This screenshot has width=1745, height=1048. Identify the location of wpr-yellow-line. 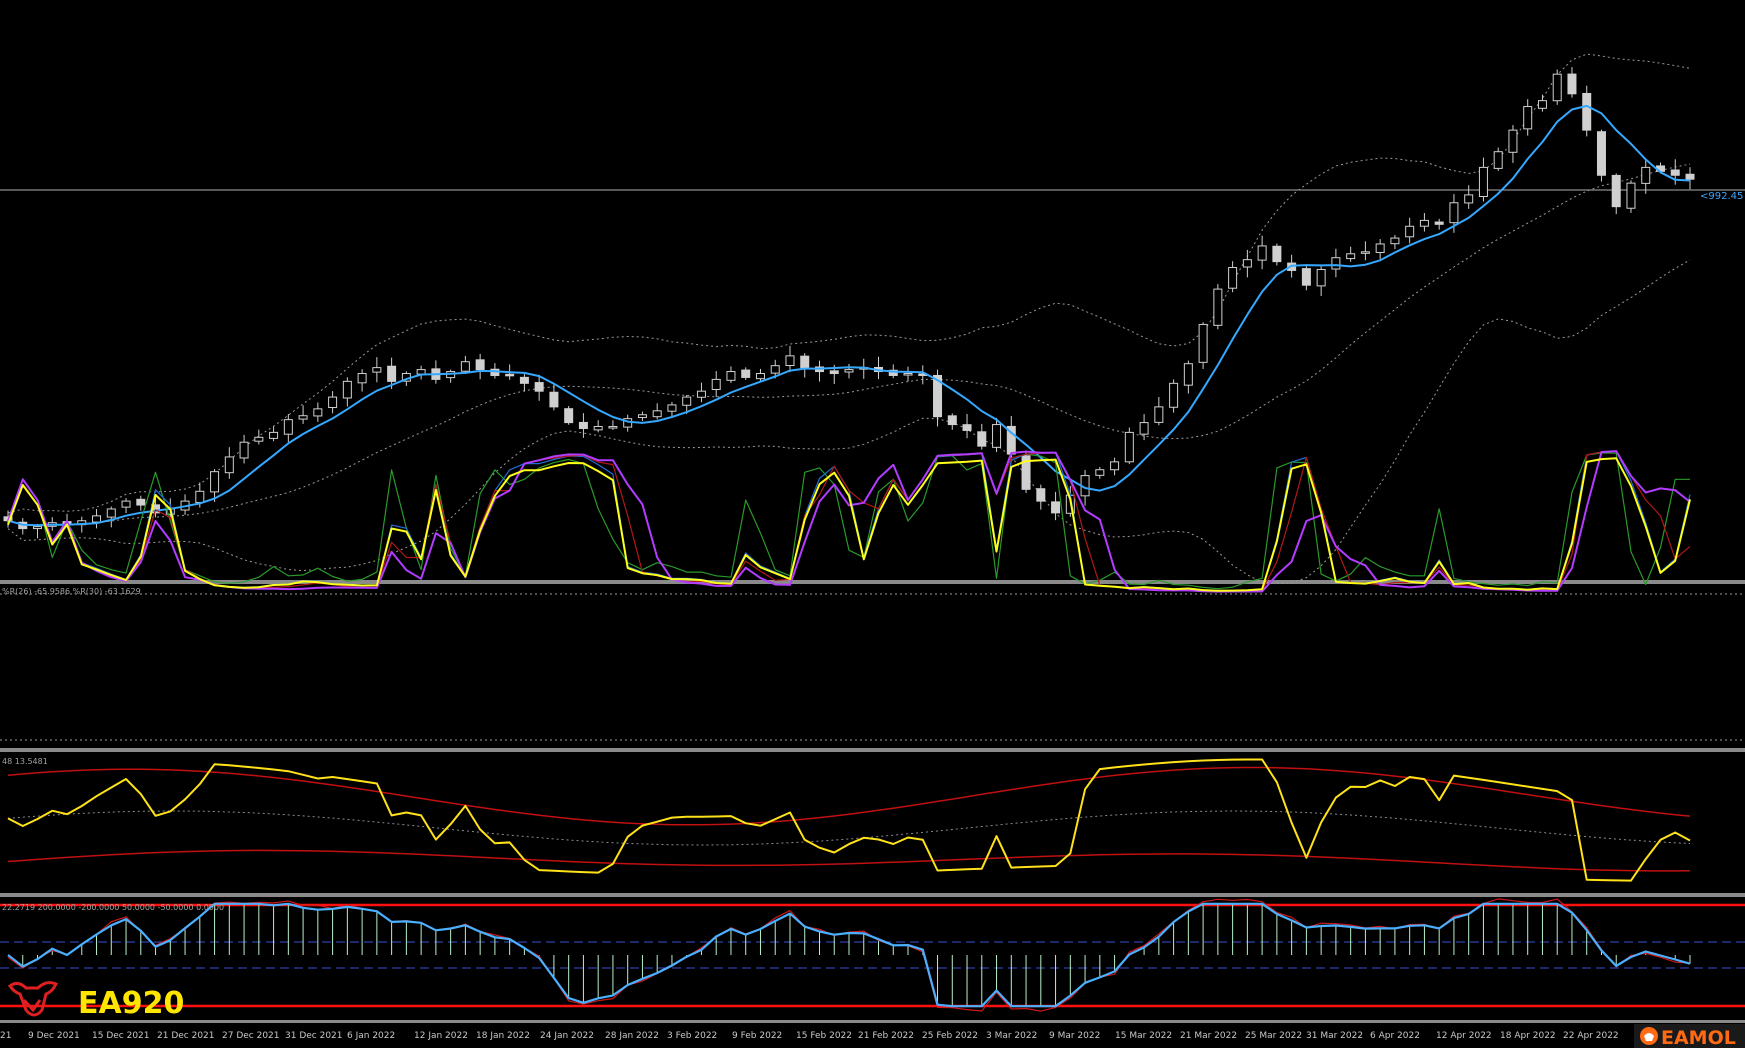
(849, 524).